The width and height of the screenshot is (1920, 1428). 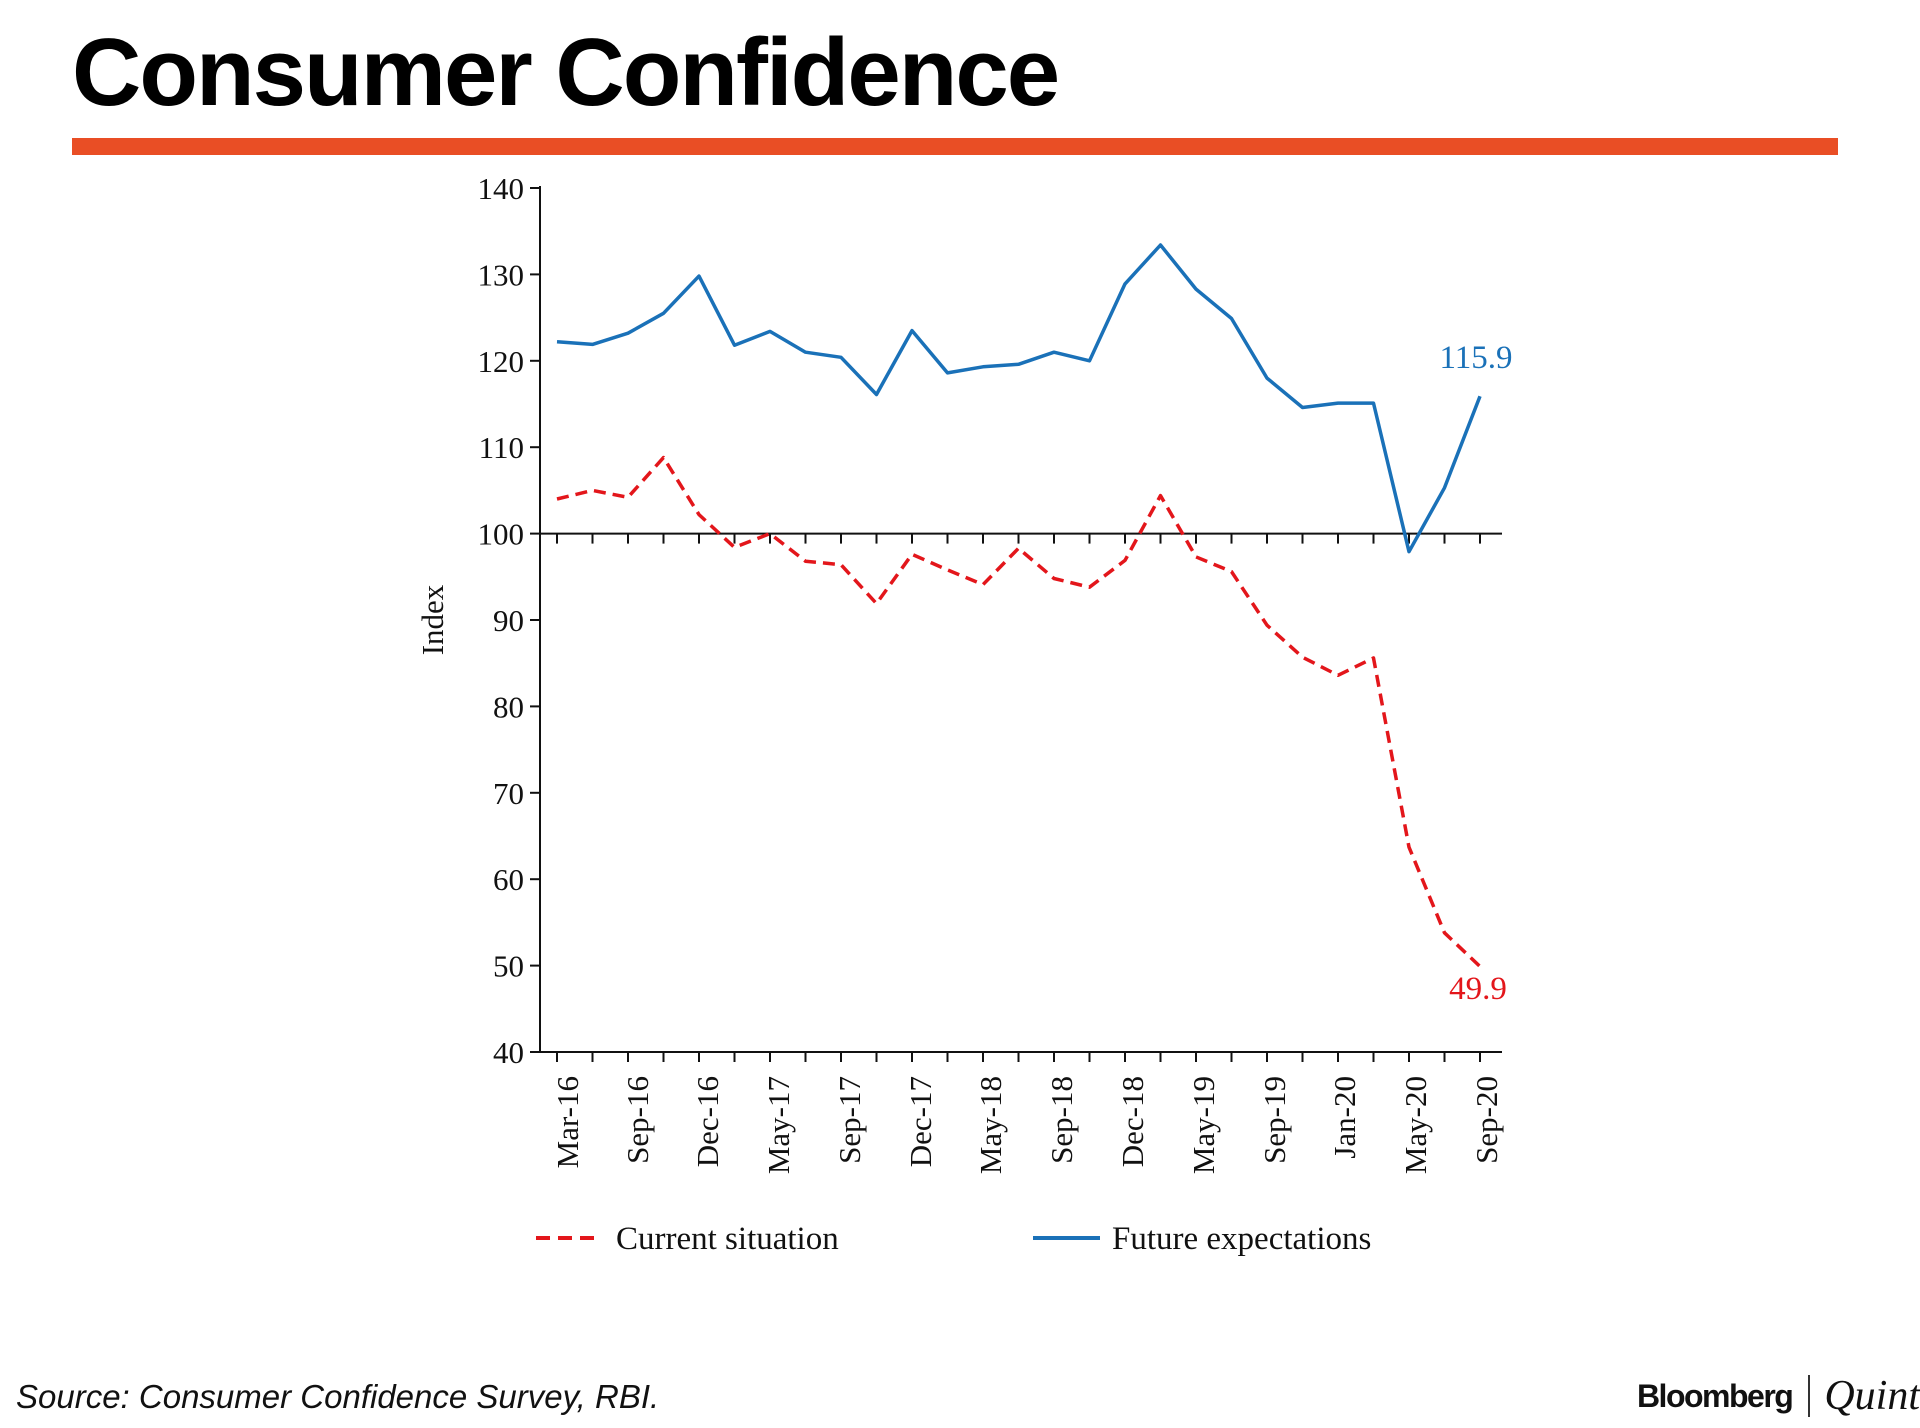 What do you see at coordinates (637, 1120) in the screenshot?
I see `x-tick-label: Sep-16` at bounding box center [637, 1120].